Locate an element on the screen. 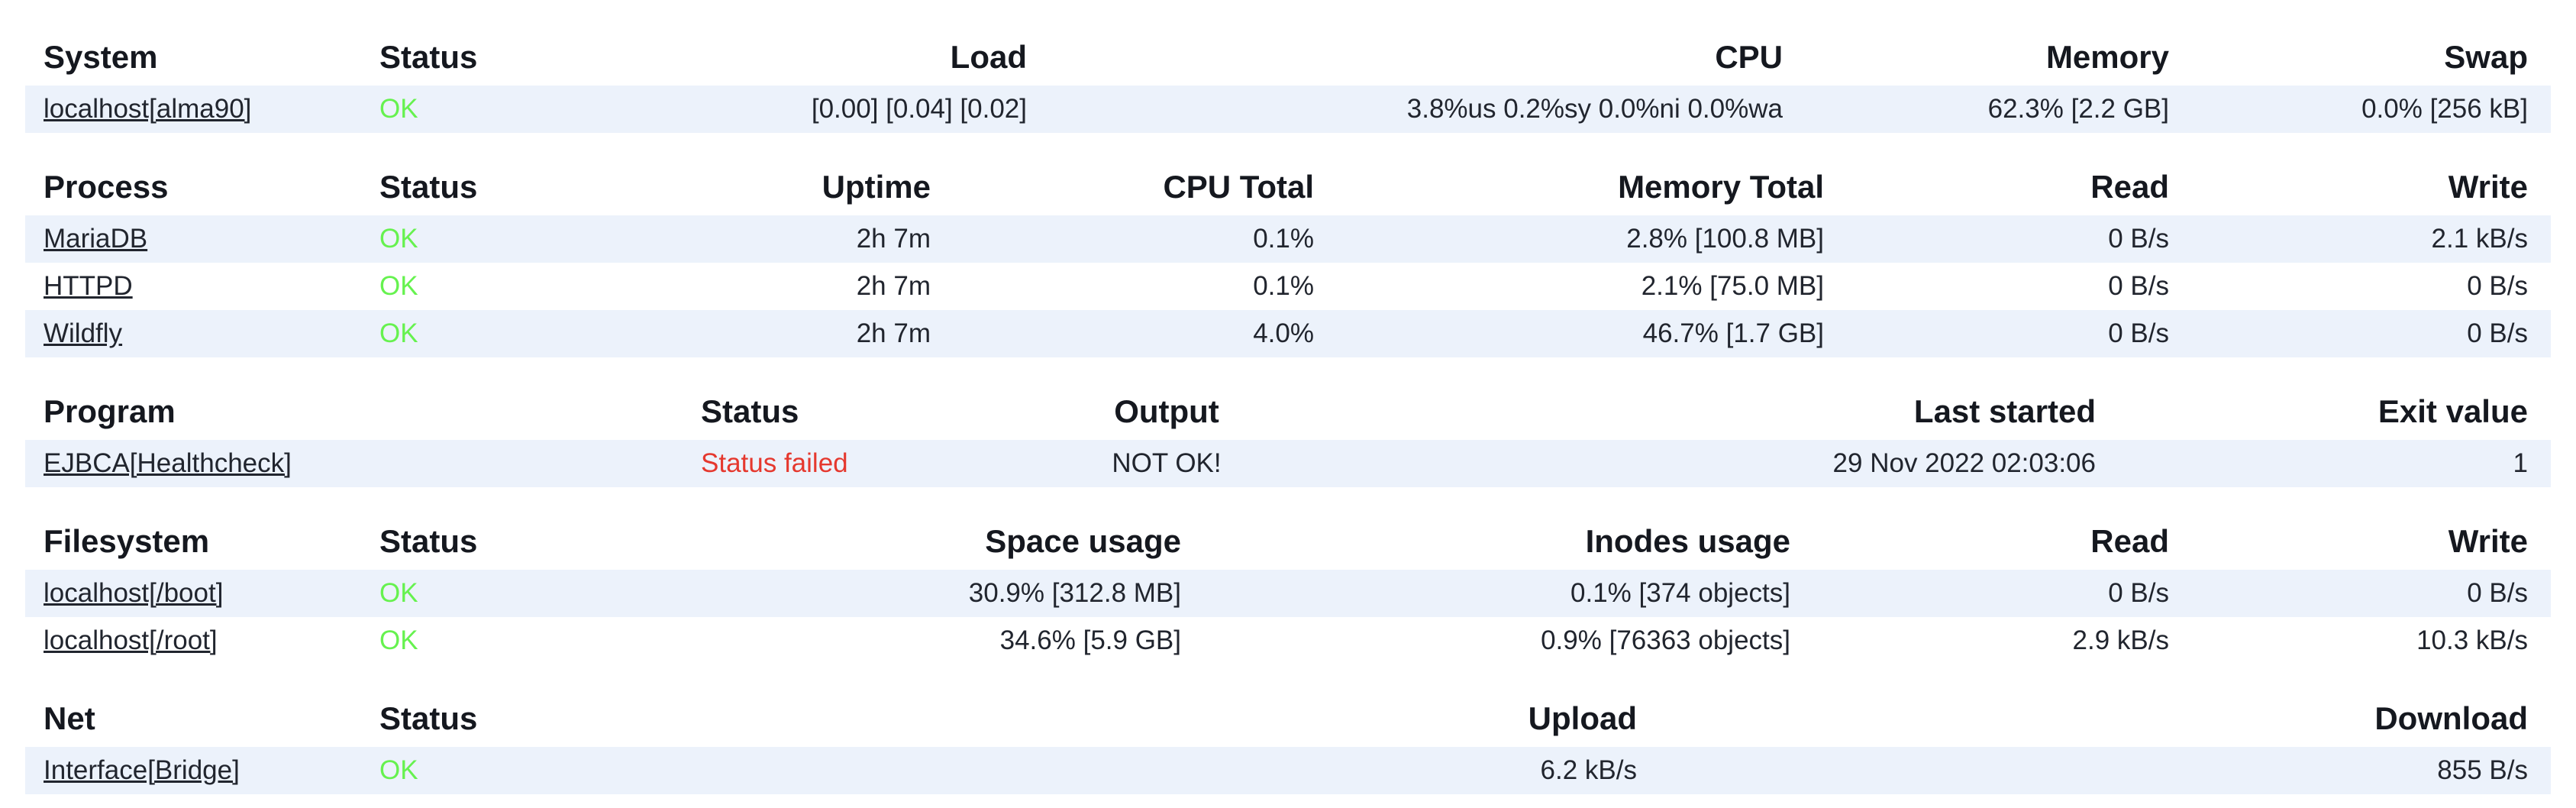  write-value: 10.3 kB/s is located at coordinates (2472, 640).